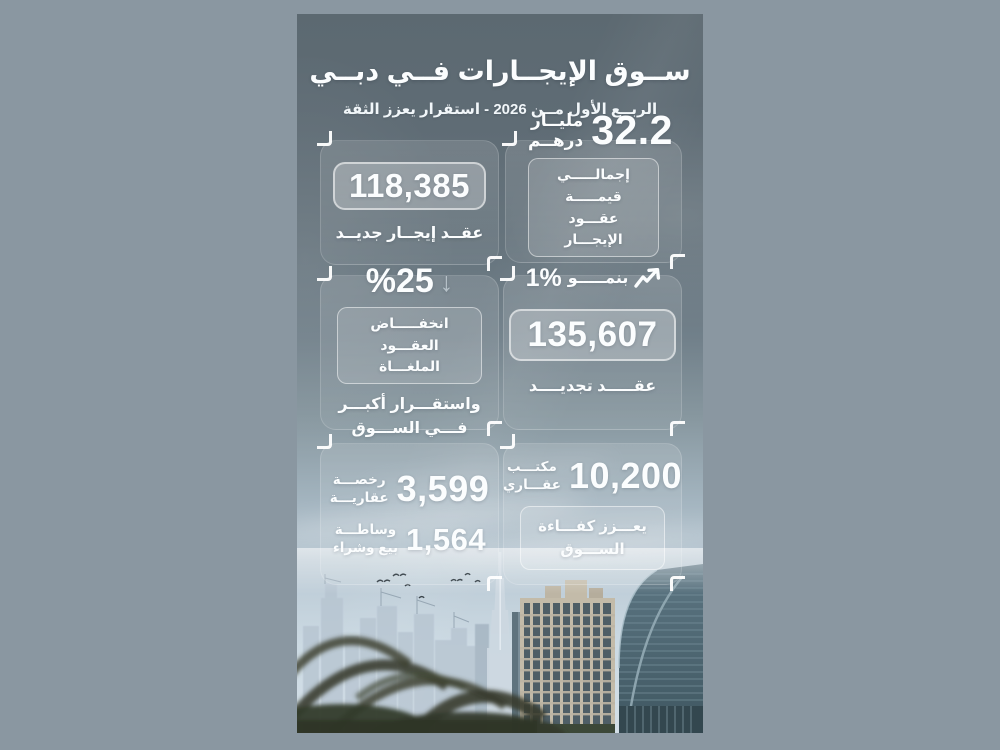  What do you see at coordinates (428, 585) in the screenshot?
I see `birds` at bounding box center [428, 585].